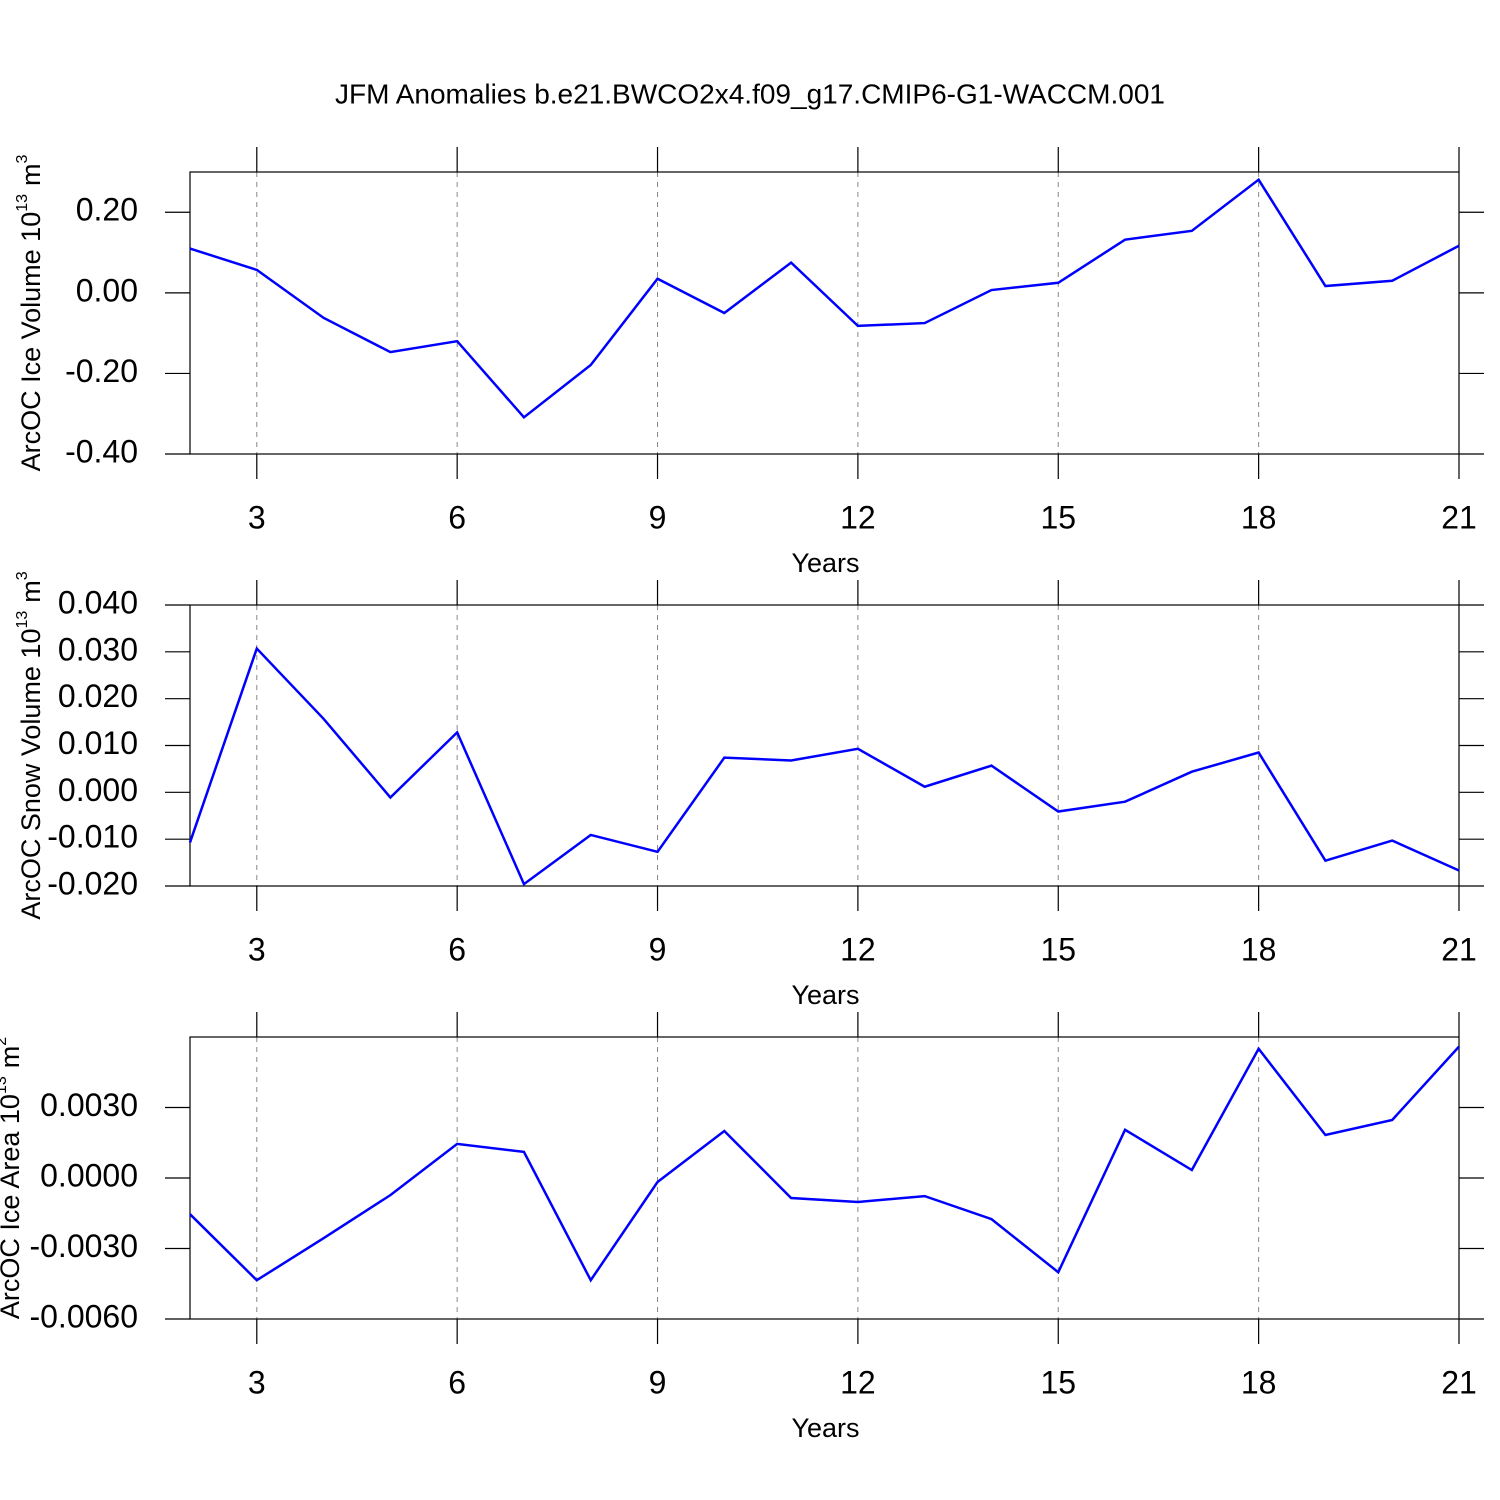  What do you see at coordinates (92, 837) in the screenshot?
I see `y-tick-label: -0.010` at bounding box center [92, 837].